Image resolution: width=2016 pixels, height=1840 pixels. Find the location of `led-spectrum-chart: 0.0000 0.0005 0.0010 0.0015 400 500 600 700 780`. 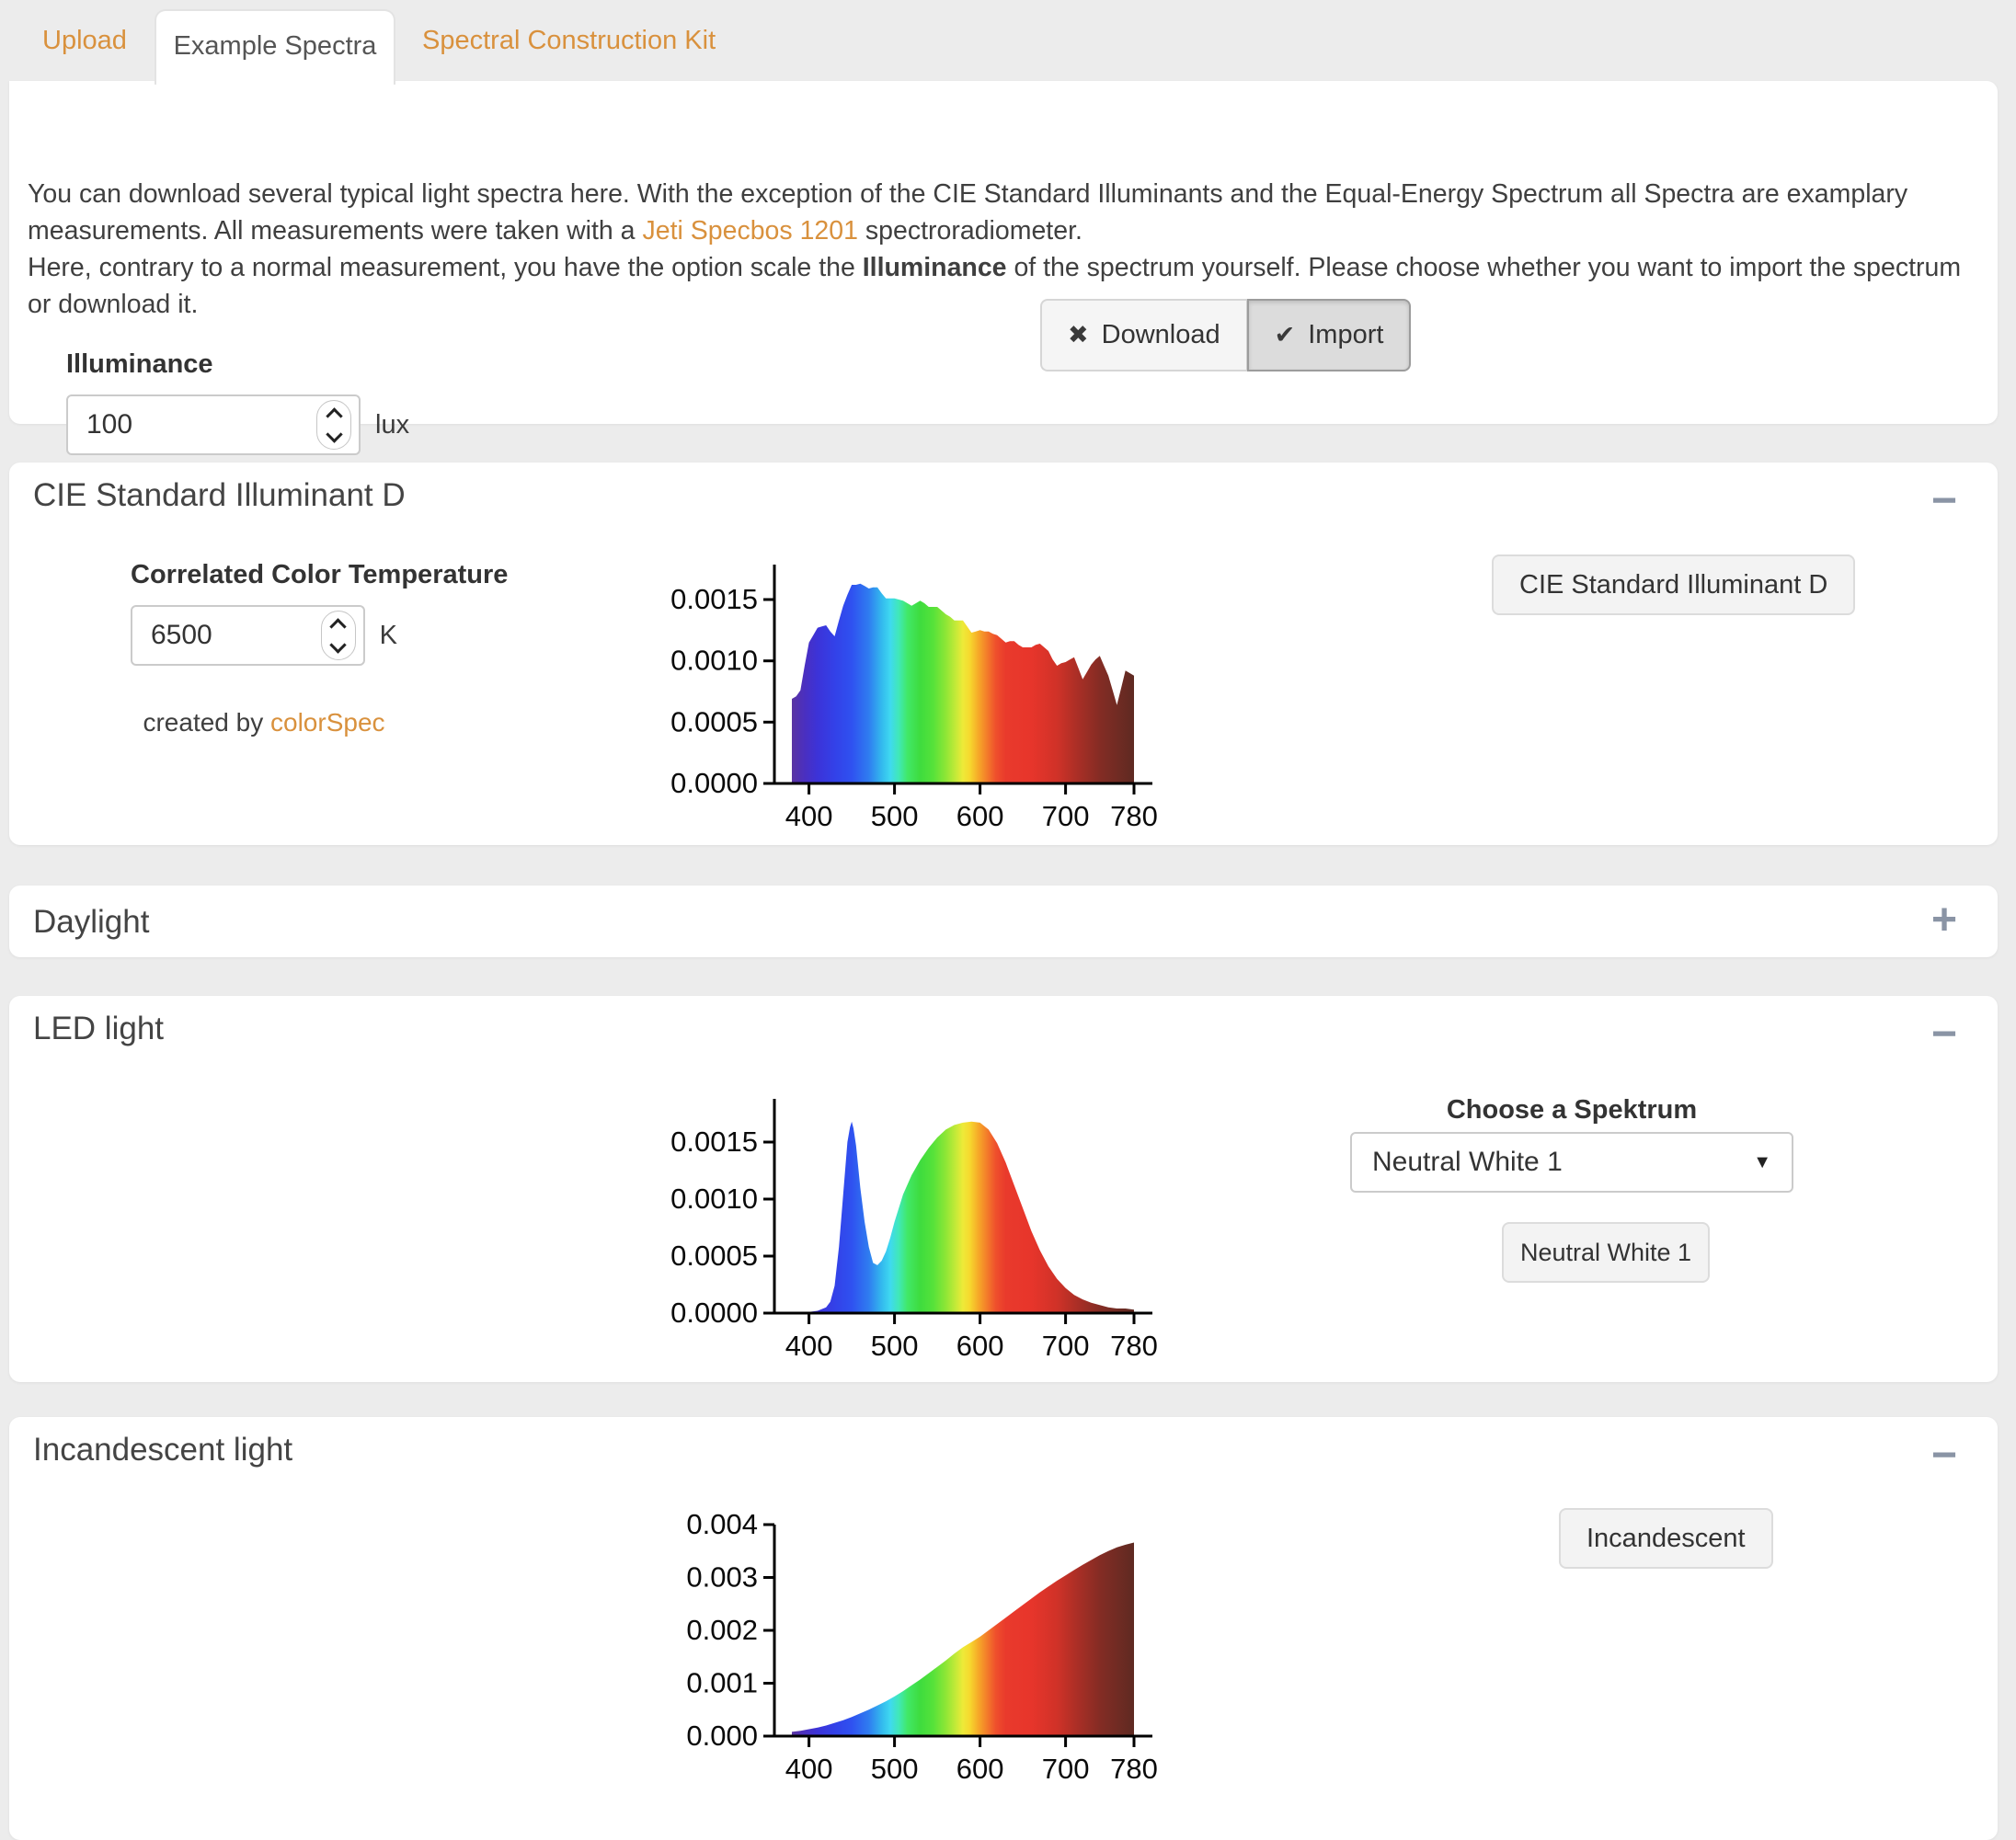

led-spectrum-chart: 0.0000 0.0005 0.0010 0.0015 400 500 600 700 780 is located at coordinates (1011, 1232).